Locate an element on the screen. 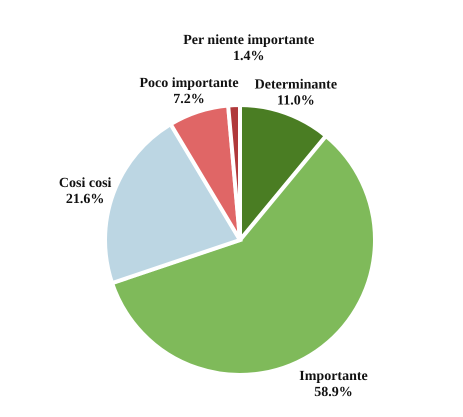 The height and width of the screenshot is (417, 463). slice-label: Determinante is located at coordinates (296, 85).